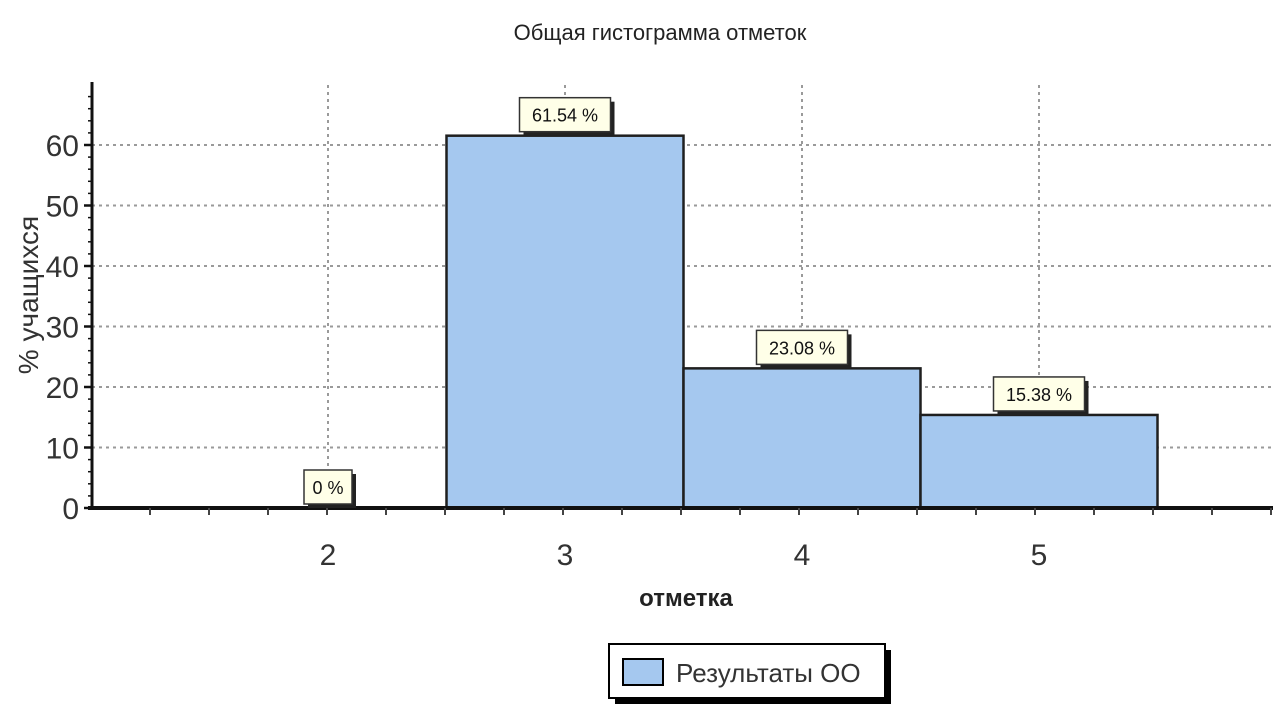 The image size is (1273, 714). Describe the element at coordinates (565, 555) in the screenshot. I see `x-tick-label: 3` at that location.